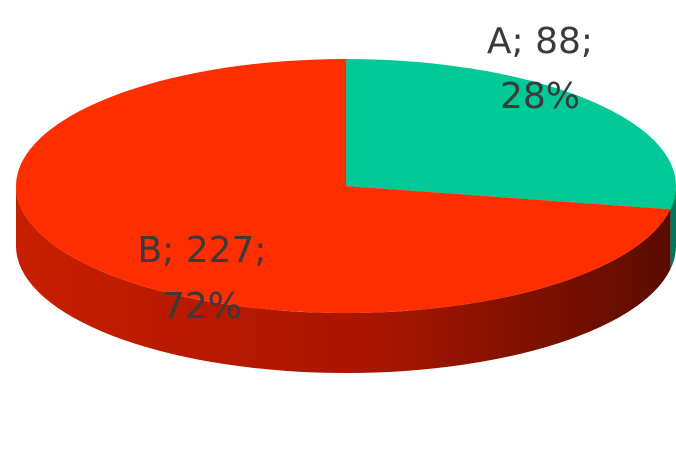 Image resolution: width=676 pixels, height=451 pixels. What do you see at coordinates (201, 250) in the screenshot?
I see `slice-b-label-line1: B; 227;` at bounding box center [201, 250].